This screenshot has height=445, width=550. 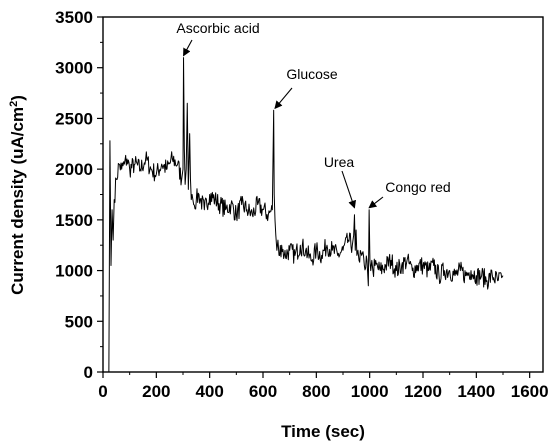 What do you see at coordinates (74, 169) in the screenshot?
I see `y-tick-label: 2000` at bounding box center [74, 169].